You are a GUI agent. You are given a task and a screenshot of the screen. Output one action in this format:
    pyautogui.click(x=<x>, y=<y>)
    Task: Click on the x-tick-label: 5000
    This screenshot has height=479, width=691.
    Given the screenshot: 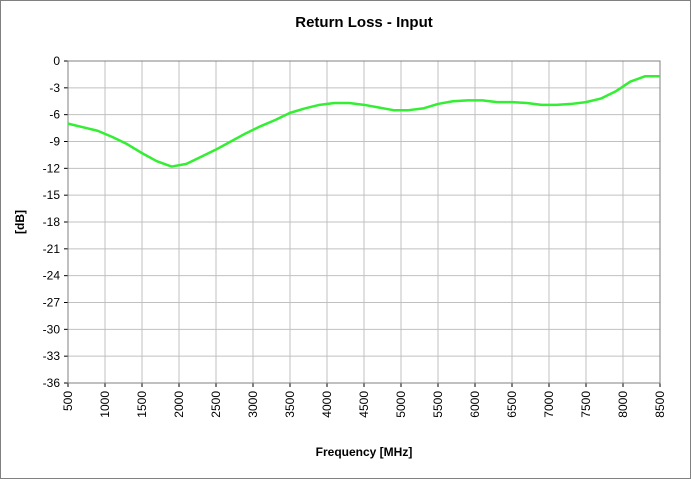 What is the action you would take?
    pyautogui.click(x=401, y=404)
    